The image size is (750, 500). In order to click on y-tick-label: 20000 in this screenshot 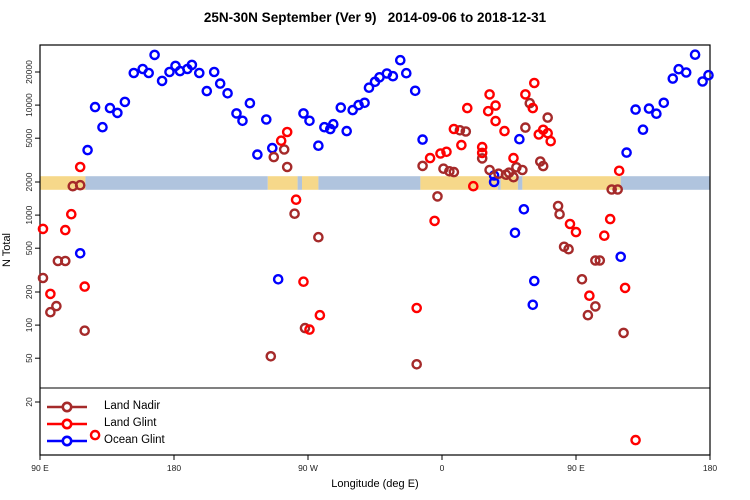, I will do `click(29, 72)`.